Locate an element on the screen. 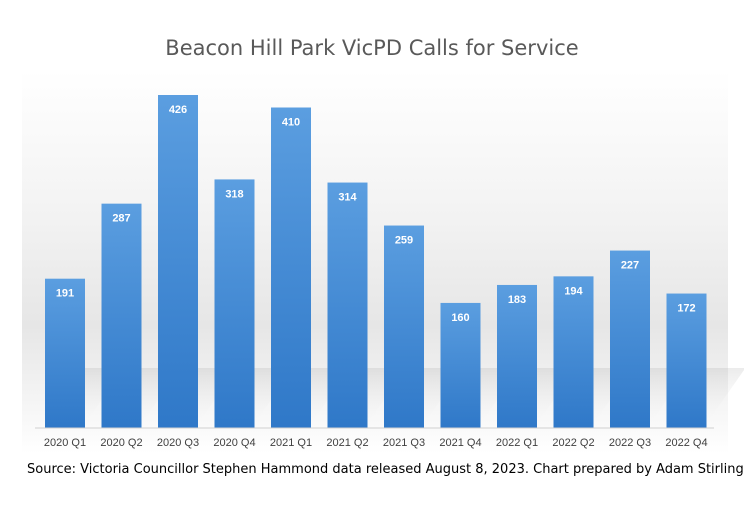  x-tick-label: 2020 Q4 is located at coordinates (234, 443).